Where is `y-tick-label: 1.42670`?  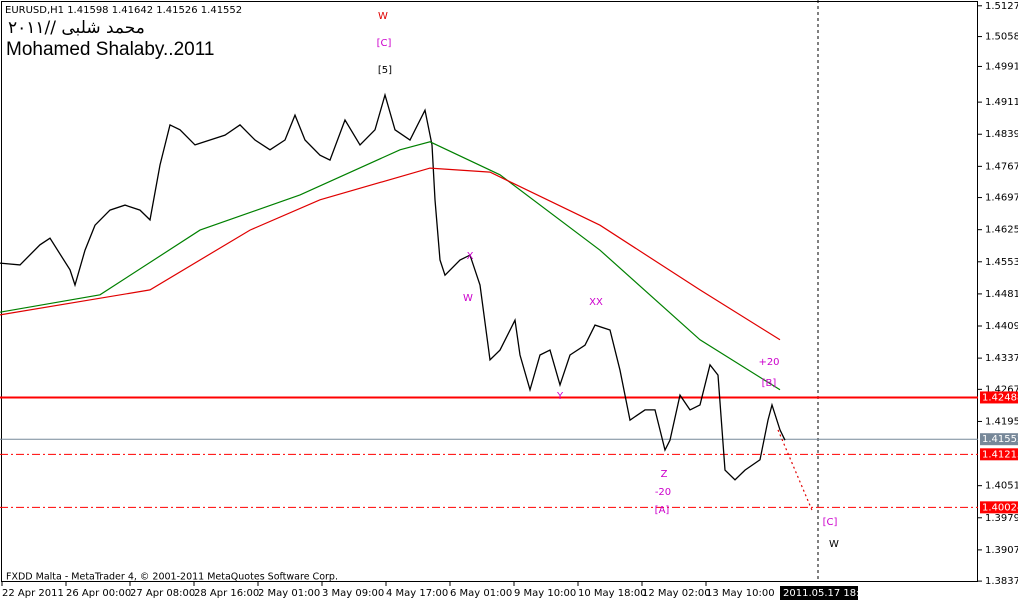 y-tick-label: 1.42670 is located at coordinates (1001, 389).